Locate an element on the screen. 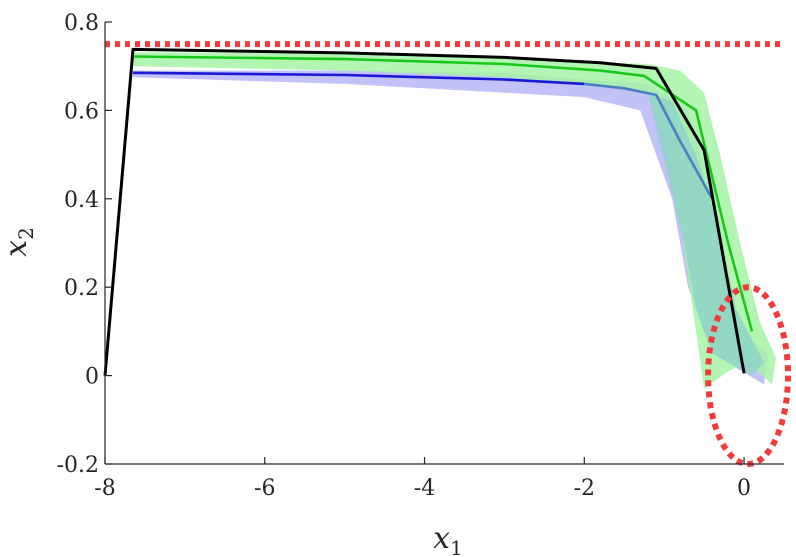  x-axis-label: x1 is located at coordinates (448, 539).